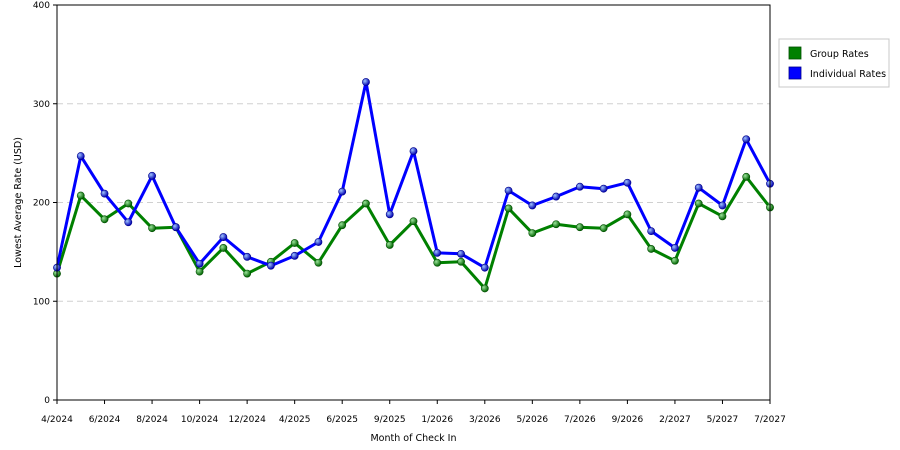 Image resolution: width=900 pixels, height=450 pixels. What do you see at coordinates (532, 420) in the screenshot?
I see `x-tick-label: 5/2026` at bounding box center [532, 420].